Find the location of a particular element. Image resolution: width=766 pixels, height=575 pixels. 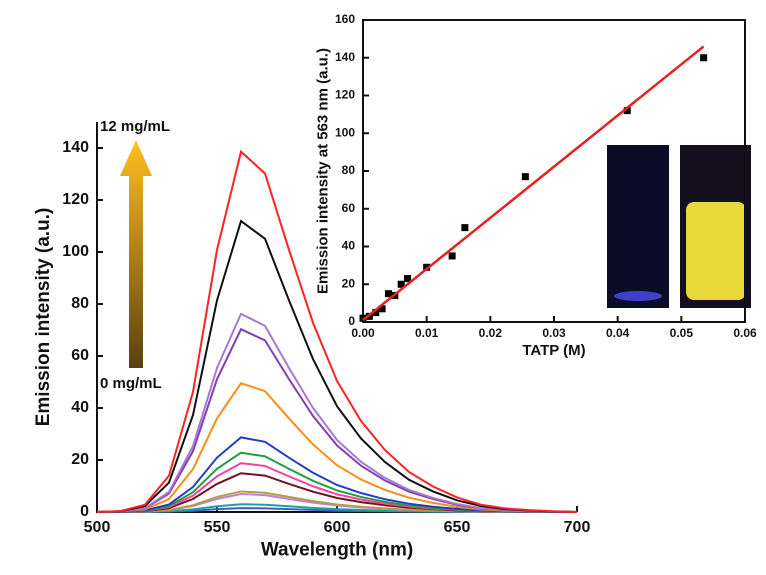

x-axis-title: TATP (M) is located at coordinates (553, 350).